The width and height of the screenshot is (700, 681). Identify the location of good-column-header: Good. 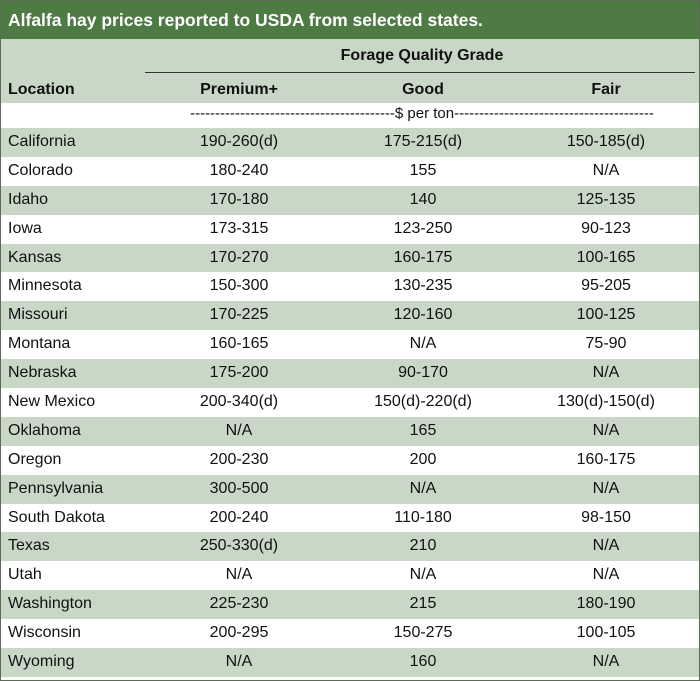
(423, 89).